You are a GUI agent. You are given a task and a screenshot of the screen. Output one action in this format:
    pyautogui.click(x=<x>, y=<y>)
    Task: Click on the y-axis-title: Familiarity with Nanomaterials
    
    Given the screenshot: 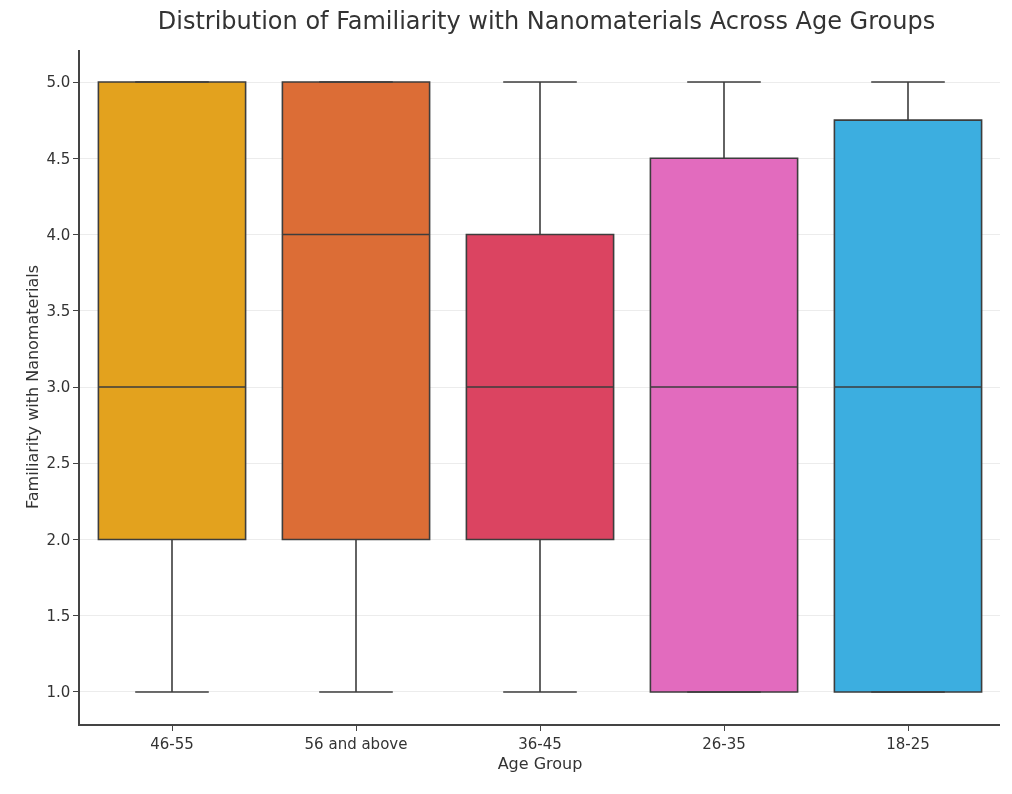 What is the action you would take?
    pyautogui.click(x=32, y=387)
    